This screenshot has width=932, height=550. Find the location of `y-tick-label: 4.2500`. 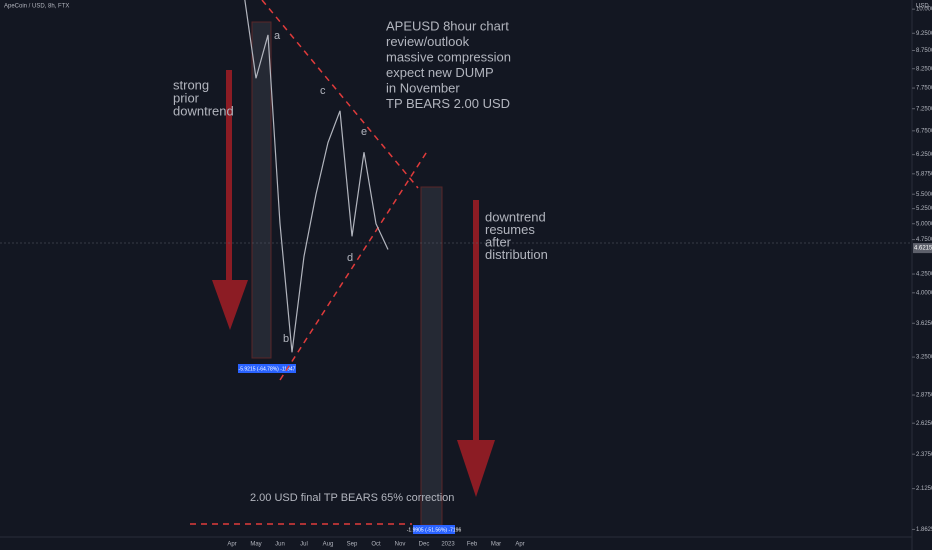

y-tick-label: 4.2500 is located at coordinates (924, 275).